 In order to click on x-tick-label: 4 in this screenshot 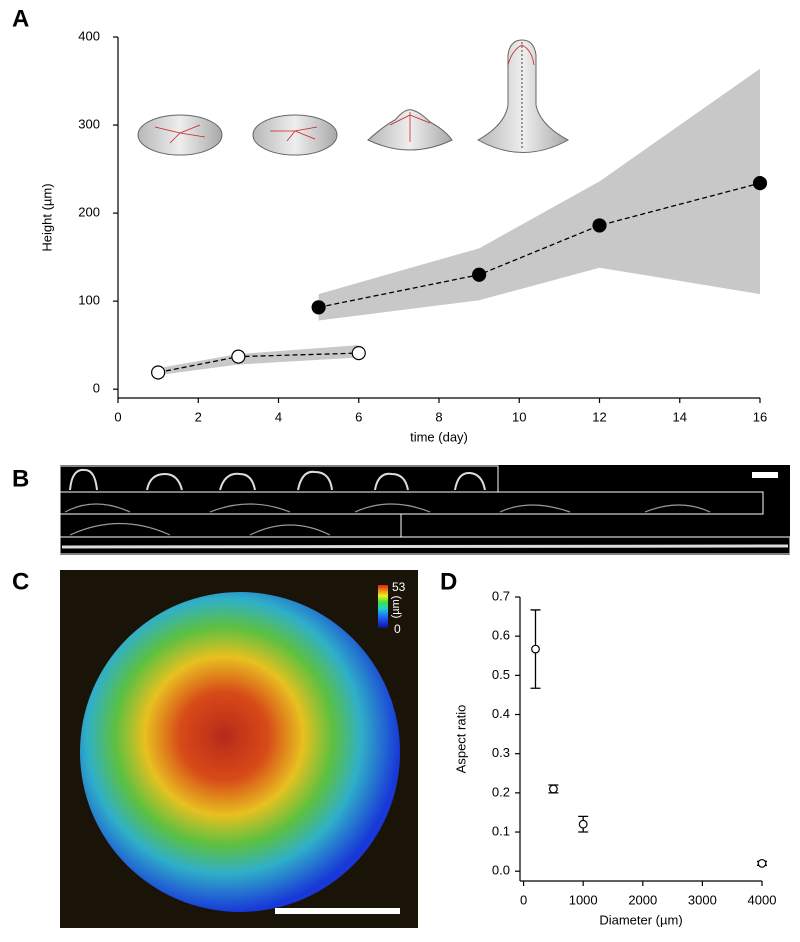, I will do `click(278, 416)`.